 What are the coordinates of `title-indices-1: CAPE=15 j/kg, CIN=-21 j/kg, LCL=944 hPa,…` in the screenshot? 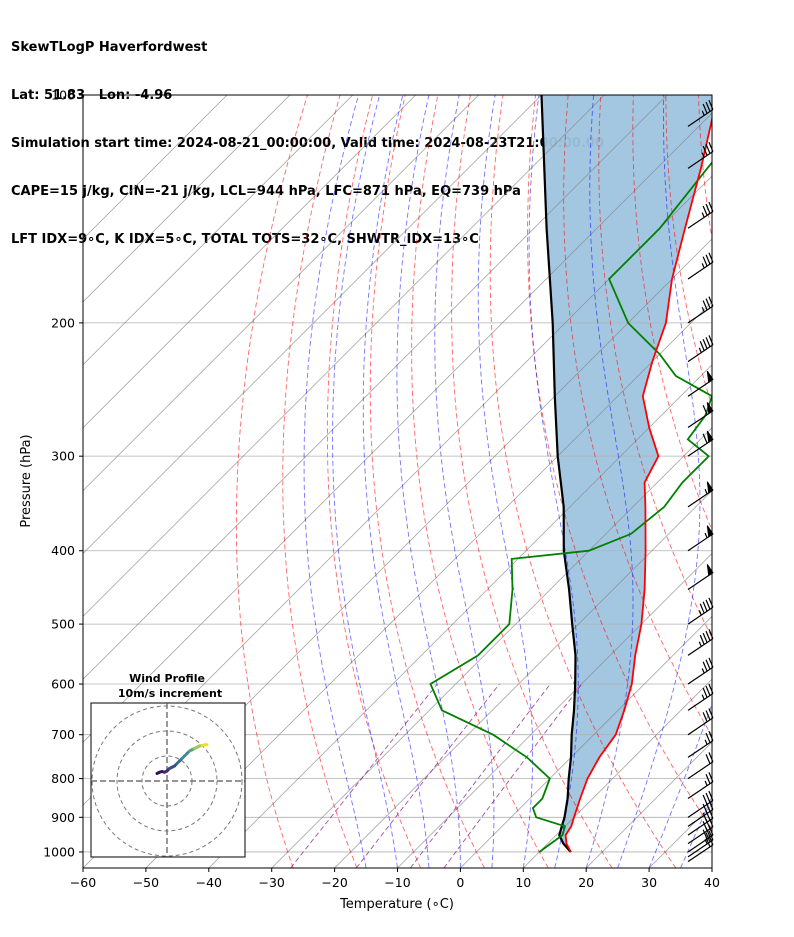 It's located at (266, 191).